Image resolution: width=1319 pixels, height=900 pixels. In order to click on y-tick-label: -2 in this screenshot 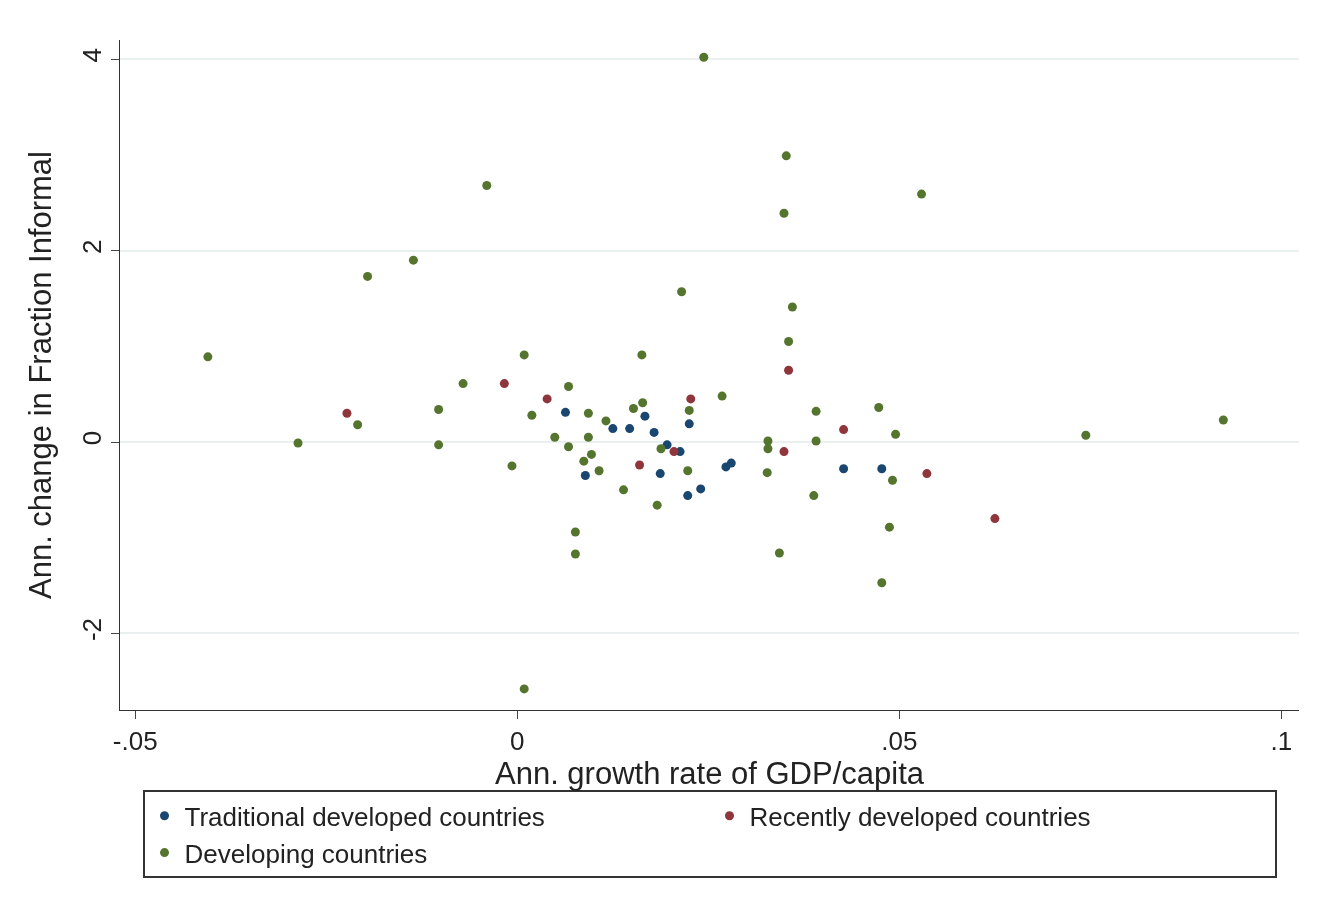, I will do `click(91, 629)`.